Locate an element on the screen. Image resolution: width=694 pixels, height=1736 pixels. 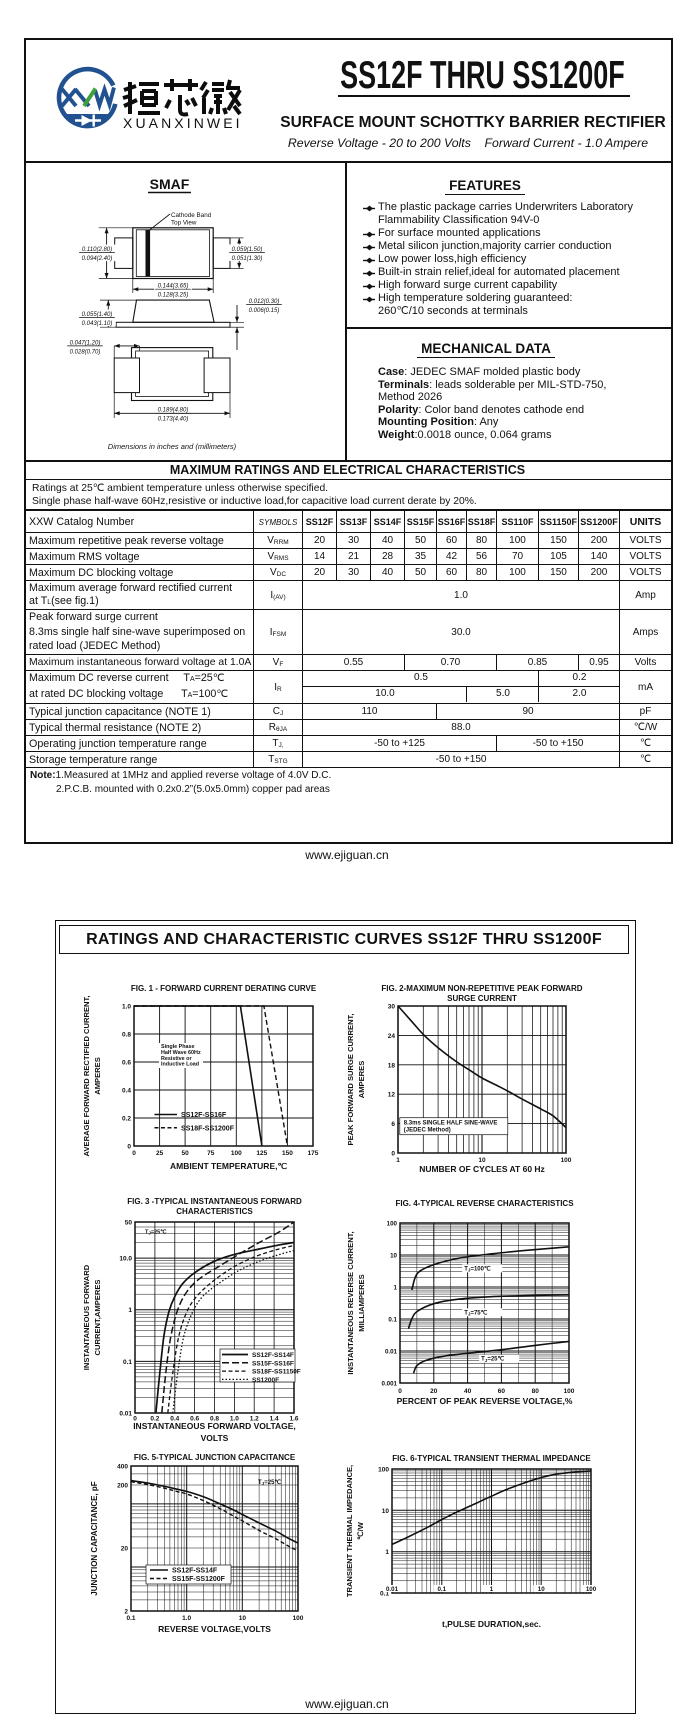
svg-text: 0.189(4.80) is located at coordinates (173, 411).